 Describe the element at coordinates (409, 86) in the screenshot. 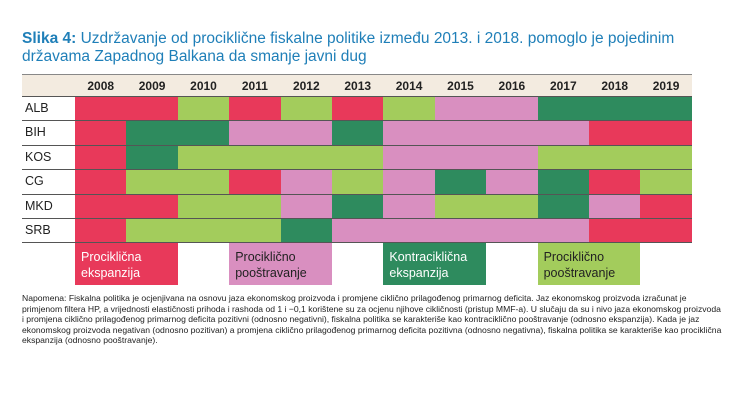

I see `year-label: 2014` at that location.